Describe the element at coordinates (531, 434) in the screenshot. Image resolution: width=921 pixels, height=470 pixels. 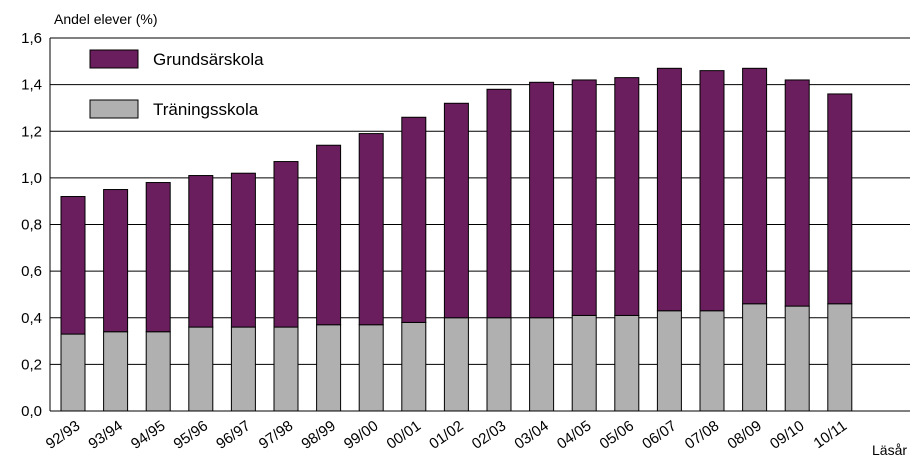
I see `x-tick-label: 03/04` at that location.